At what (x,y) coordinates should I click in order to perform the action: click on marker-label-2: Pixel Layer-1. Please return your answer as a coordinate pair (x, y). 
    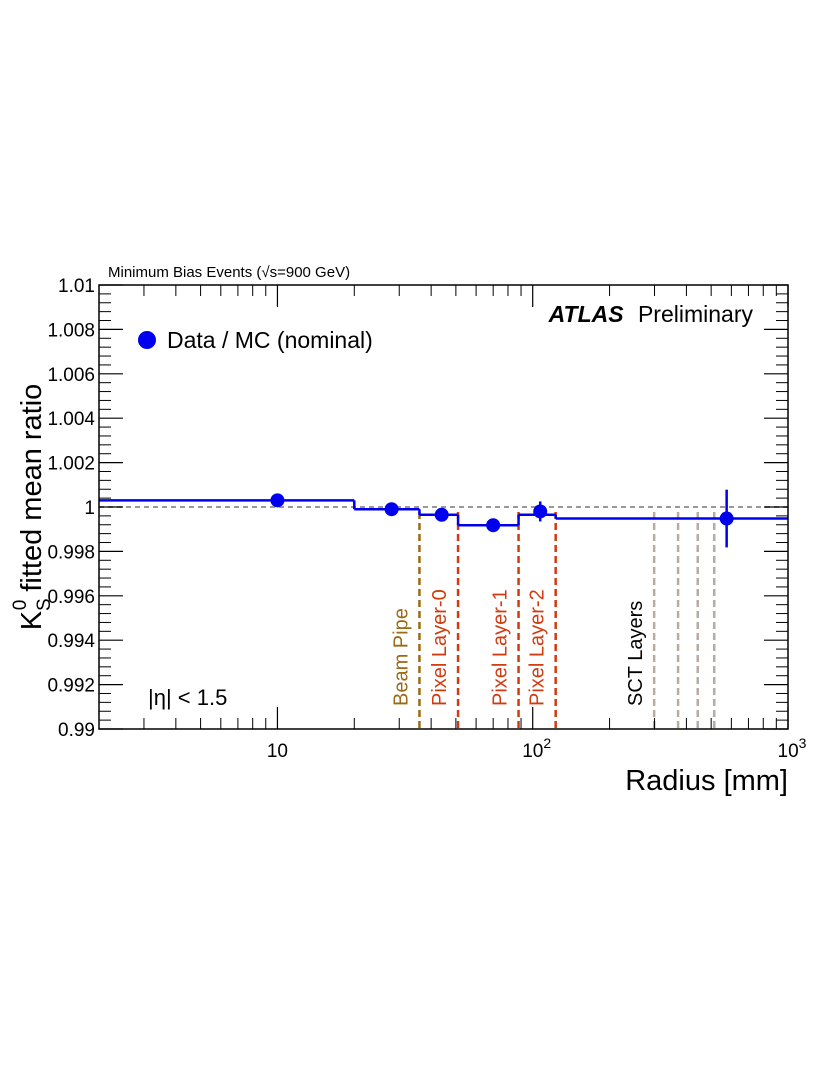
    Looking at the image, I should click on (501, 647).